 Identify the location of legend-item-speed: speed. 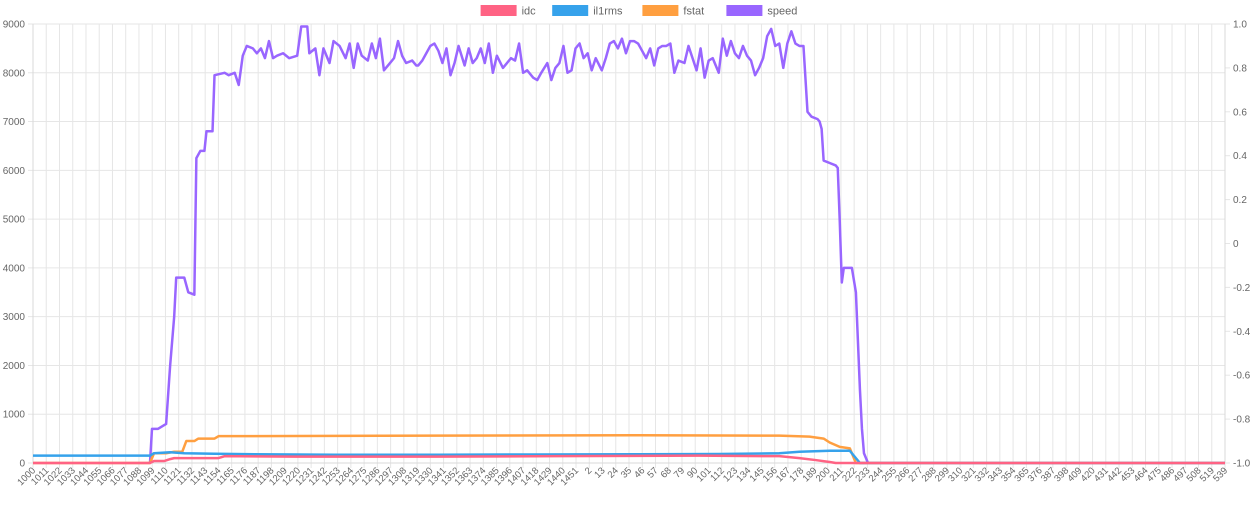
(761, 11).